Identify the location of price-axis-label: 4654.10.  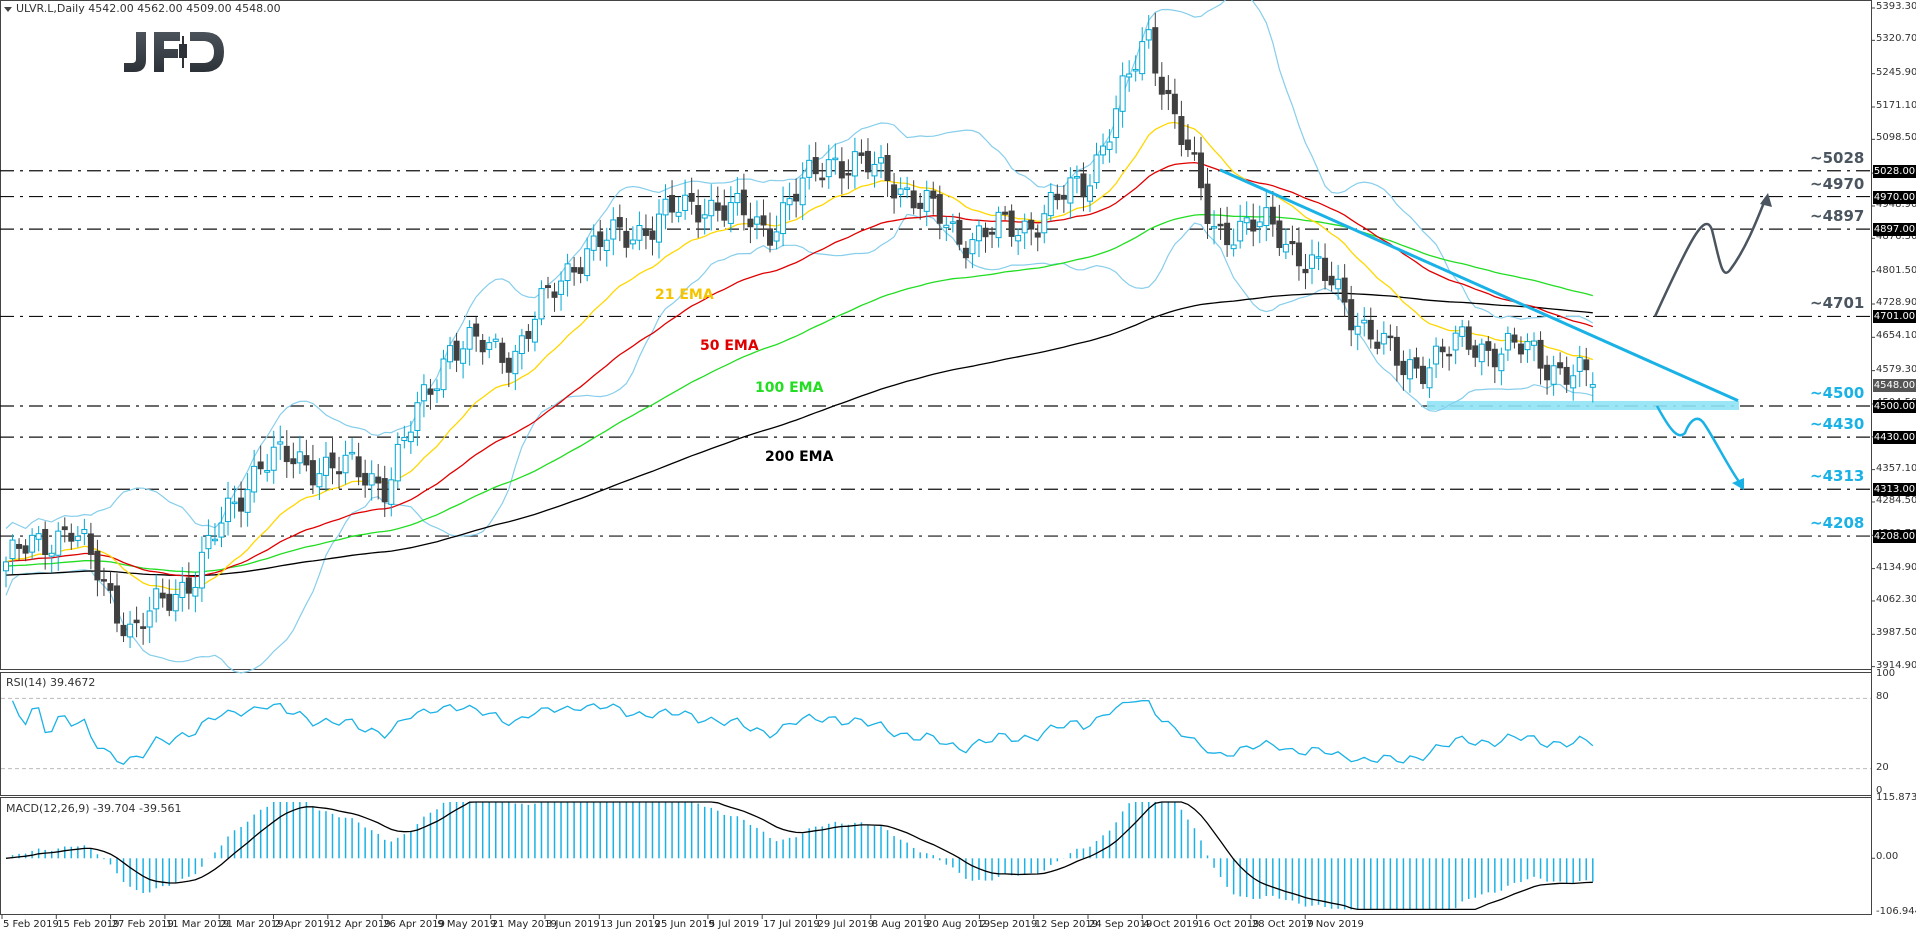
(1896, 336).